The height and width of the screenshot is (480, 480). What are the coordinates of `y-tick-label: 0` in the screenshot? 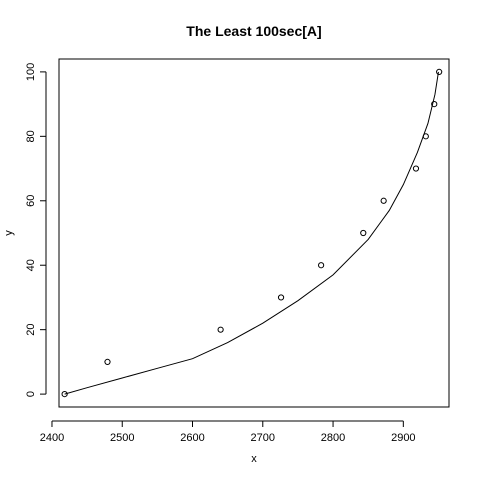 It's located at (31, 394).